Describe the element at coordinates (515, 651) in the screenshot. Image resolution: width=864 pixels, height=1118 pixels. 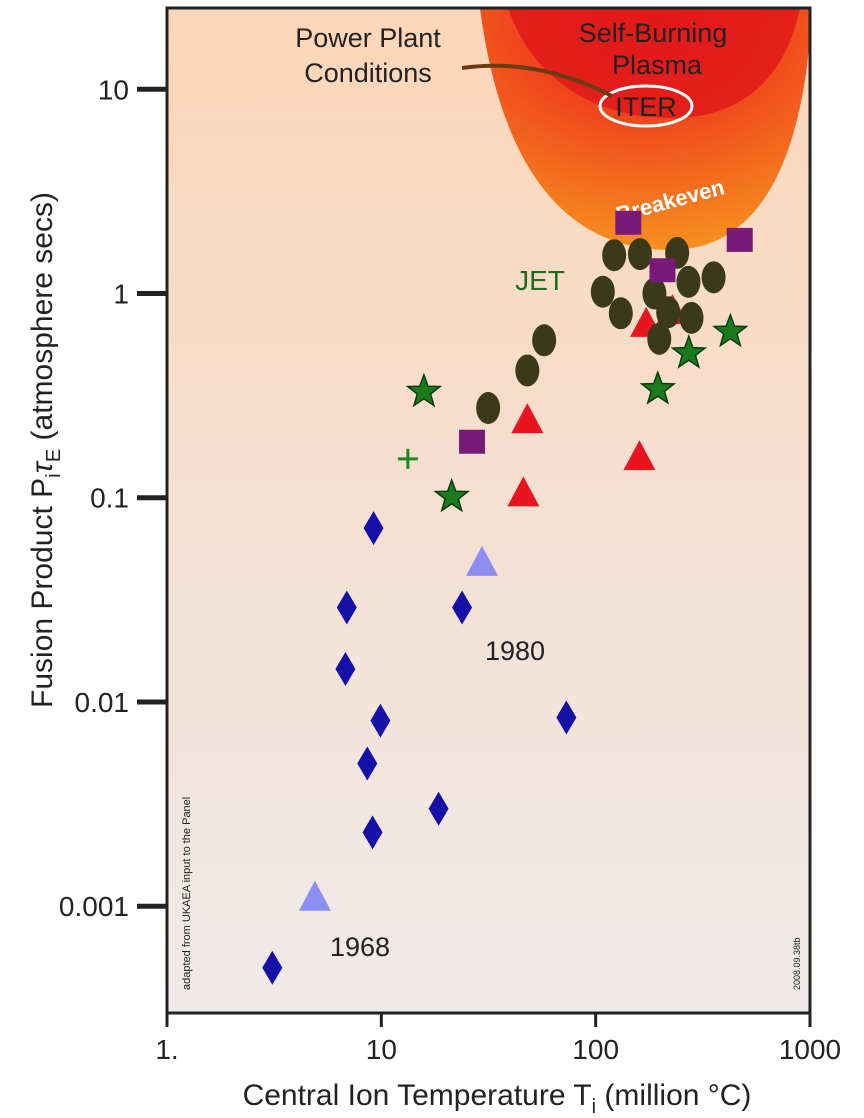
I see `year-1980-label: 1980` at that location.